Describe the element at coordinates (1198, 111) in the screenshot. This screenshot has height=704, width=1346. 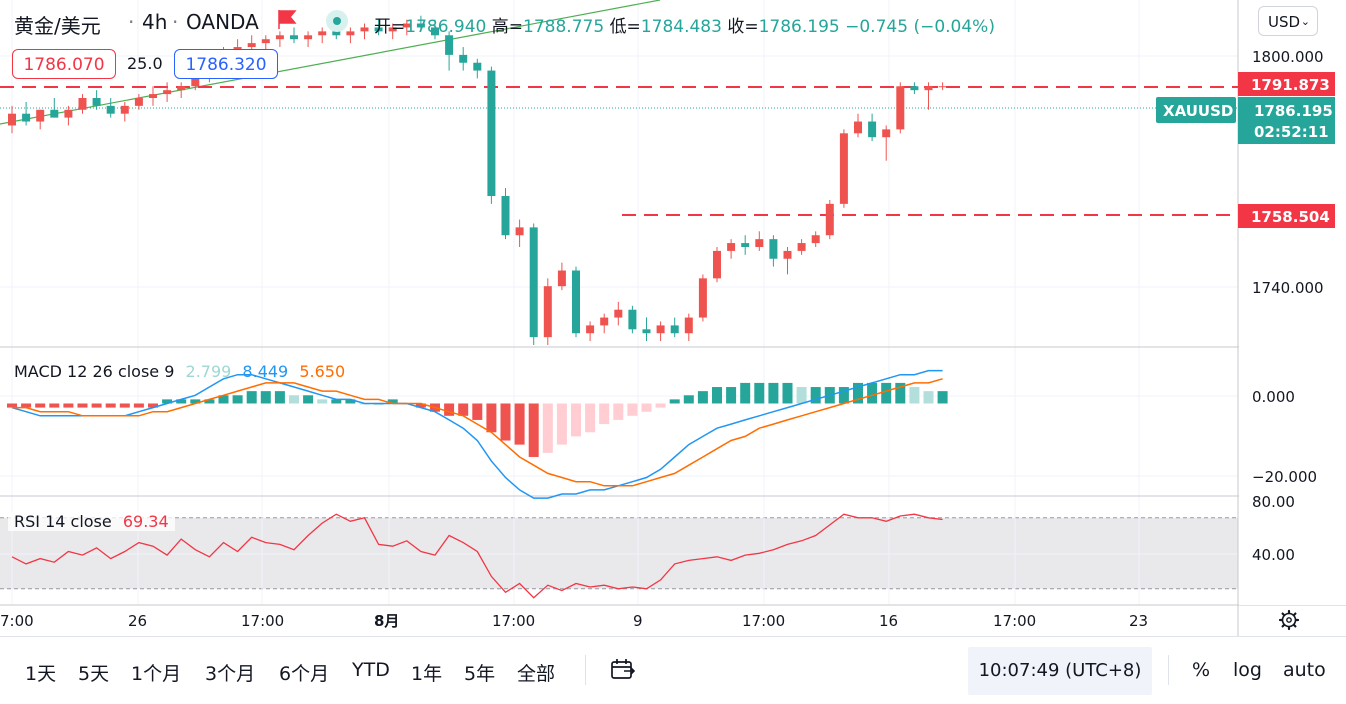
I see `symbol-tag: XAUUSD` at that location.